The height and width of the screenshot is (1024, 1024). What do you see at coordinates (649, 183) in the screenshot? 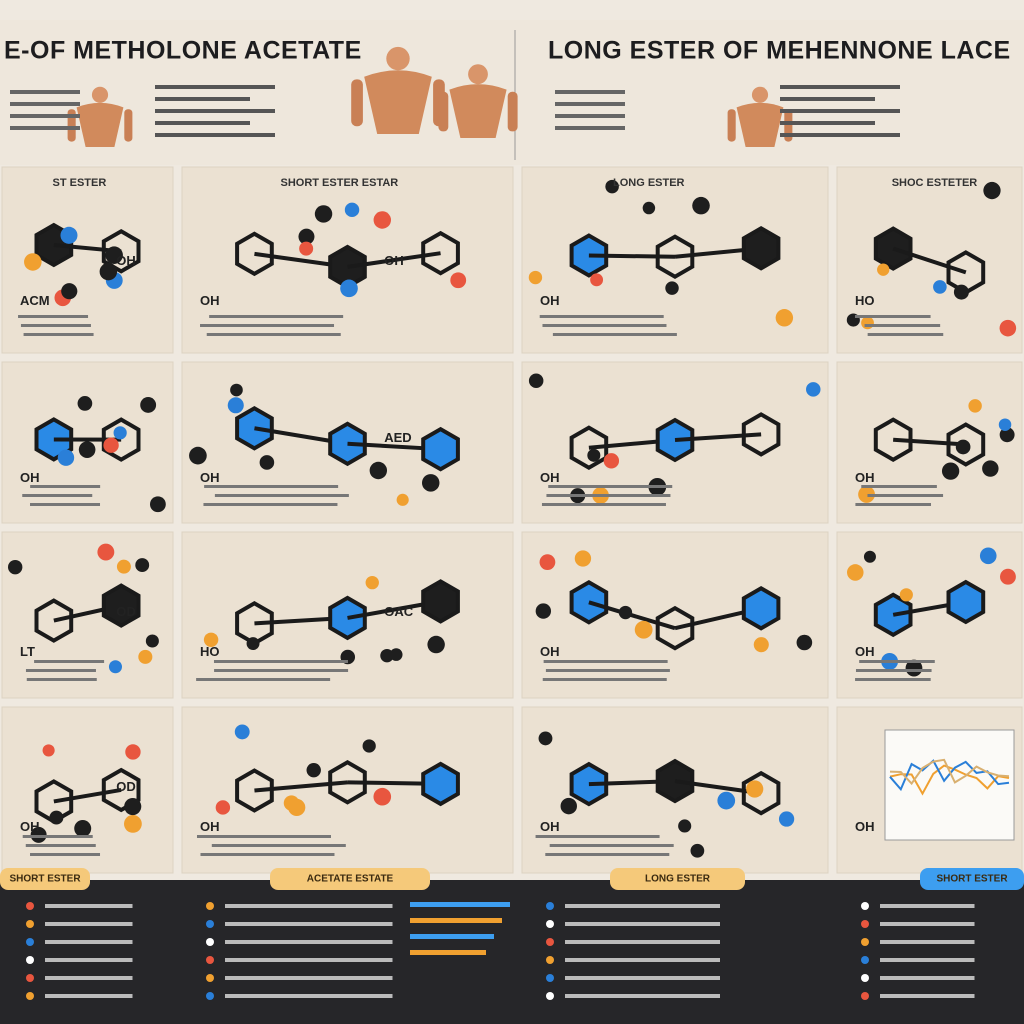
I see `panel-label: LONG ESTER` at bounding box center [649, 183].